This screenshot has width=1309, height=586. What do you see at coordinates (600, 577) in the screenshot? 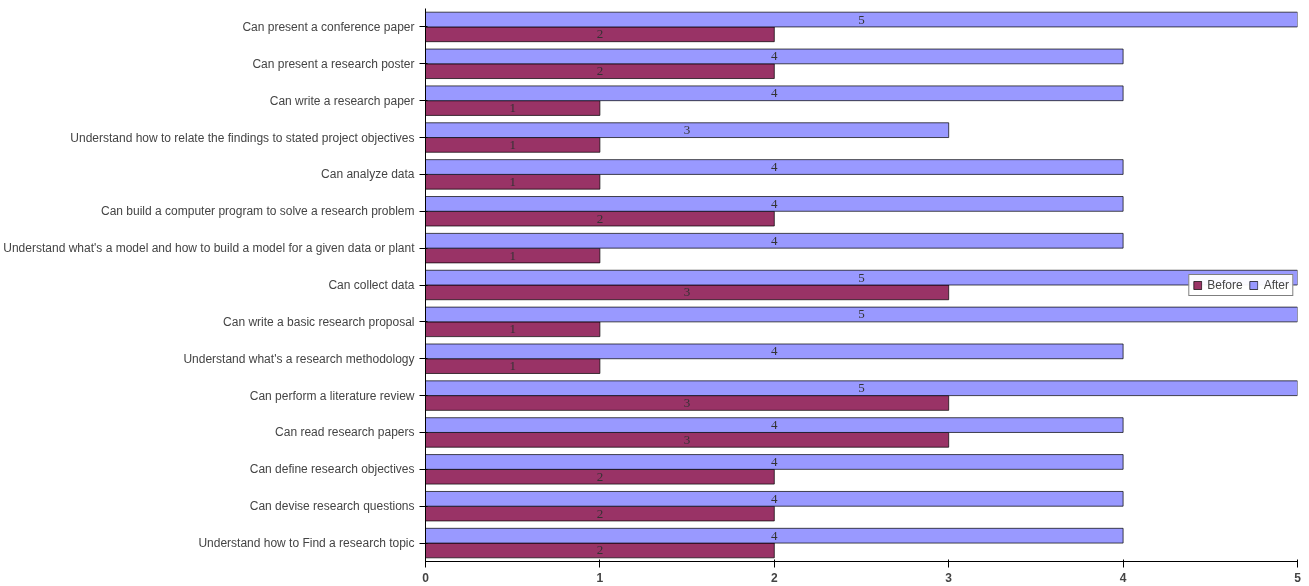
I see `x-tick-label: 1` at bounding box center [600, 577].